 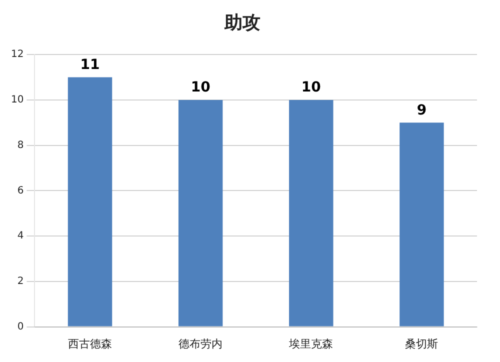 What do you see at coordinates (200, 343) in the screenshot?
I see `x-tick-label: 德布劳内` at bounding box center [200, 343].